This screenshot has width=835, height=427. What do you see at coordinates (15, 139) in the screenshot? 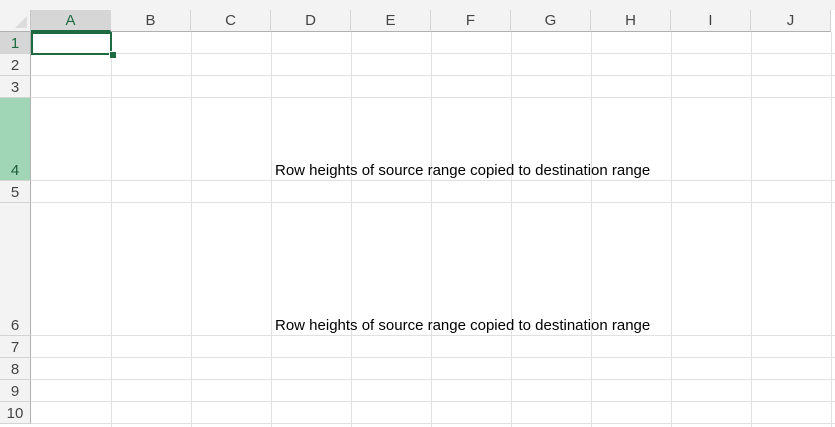
I see `row-header-4: 4` at bounding box center [15, 139].